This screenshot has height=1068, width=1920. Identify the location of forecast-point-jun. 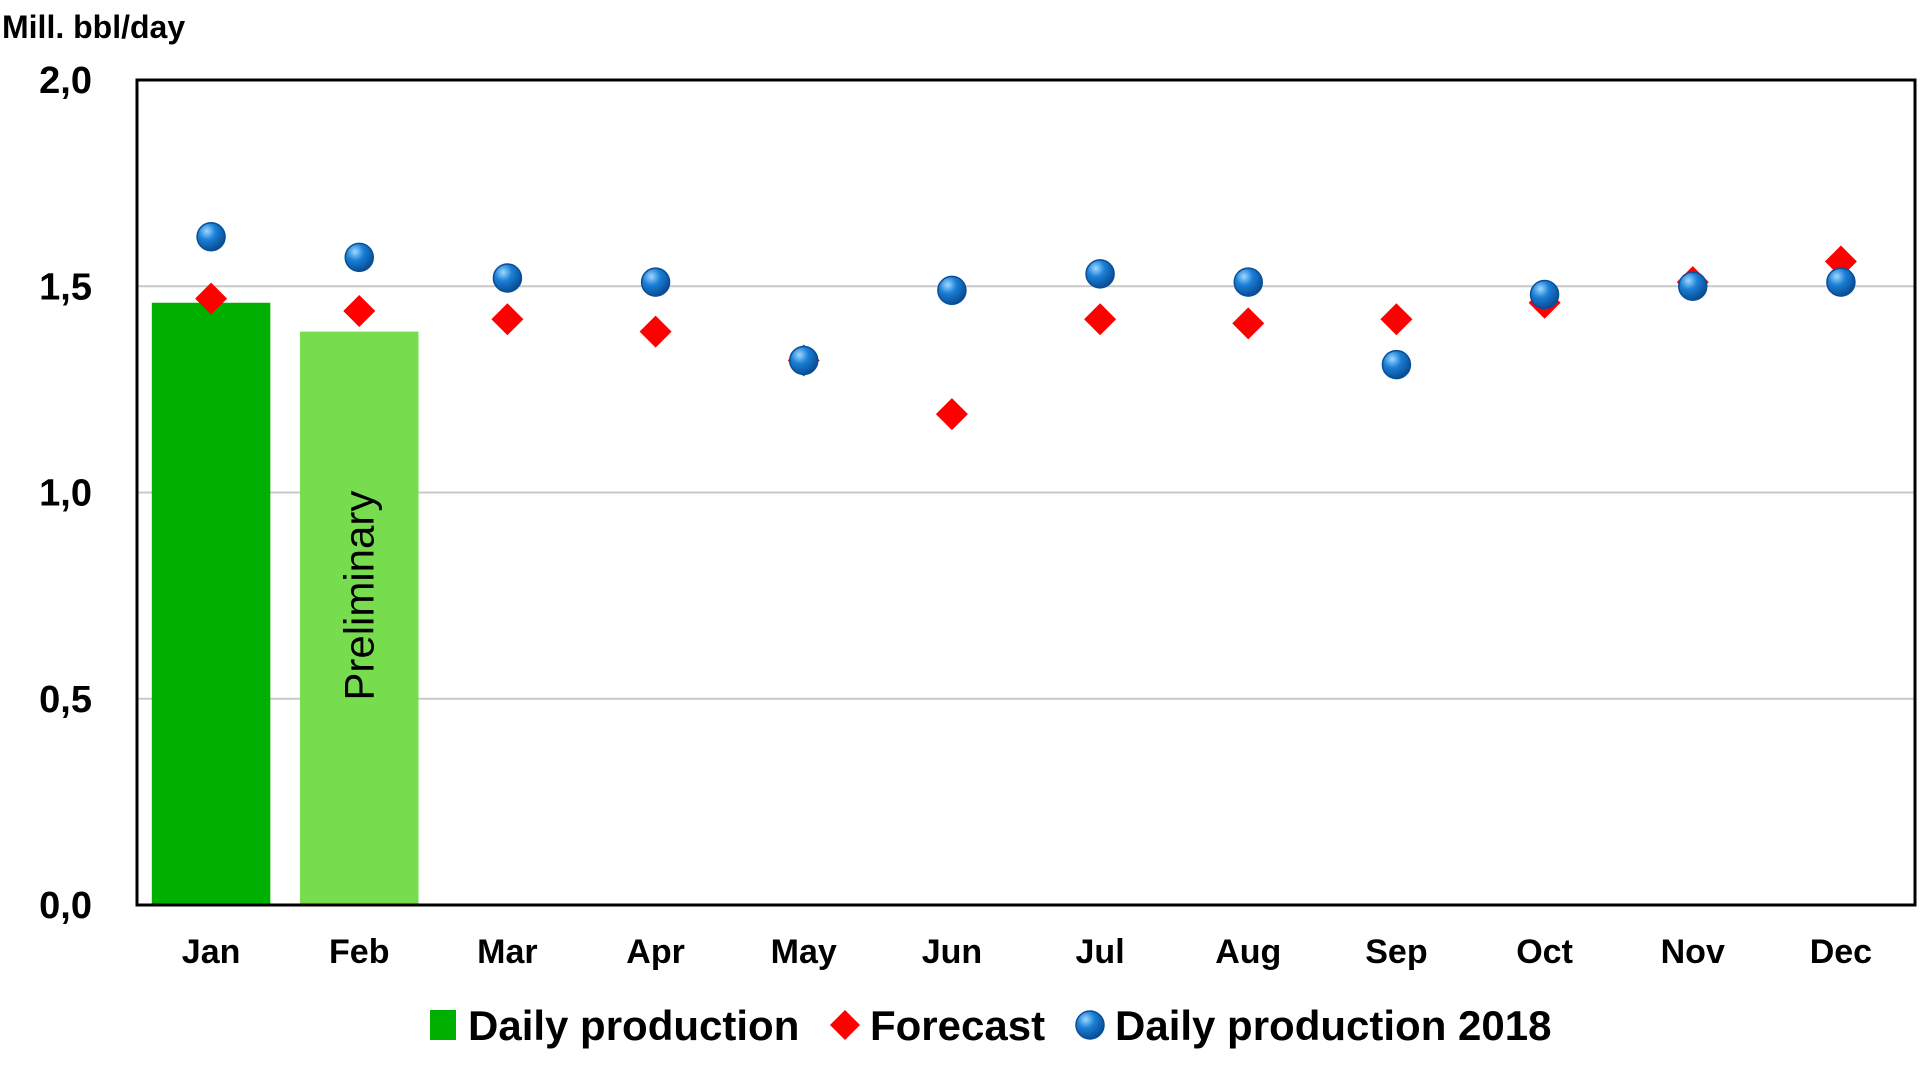
(951, 414).